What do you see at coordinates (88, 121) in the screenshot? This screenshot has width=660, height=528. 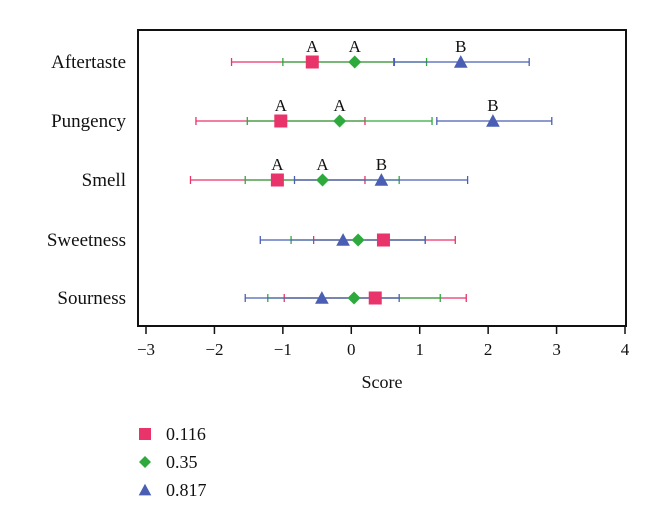 I see `category-label: Pungency` at bounding box center [88, 121].